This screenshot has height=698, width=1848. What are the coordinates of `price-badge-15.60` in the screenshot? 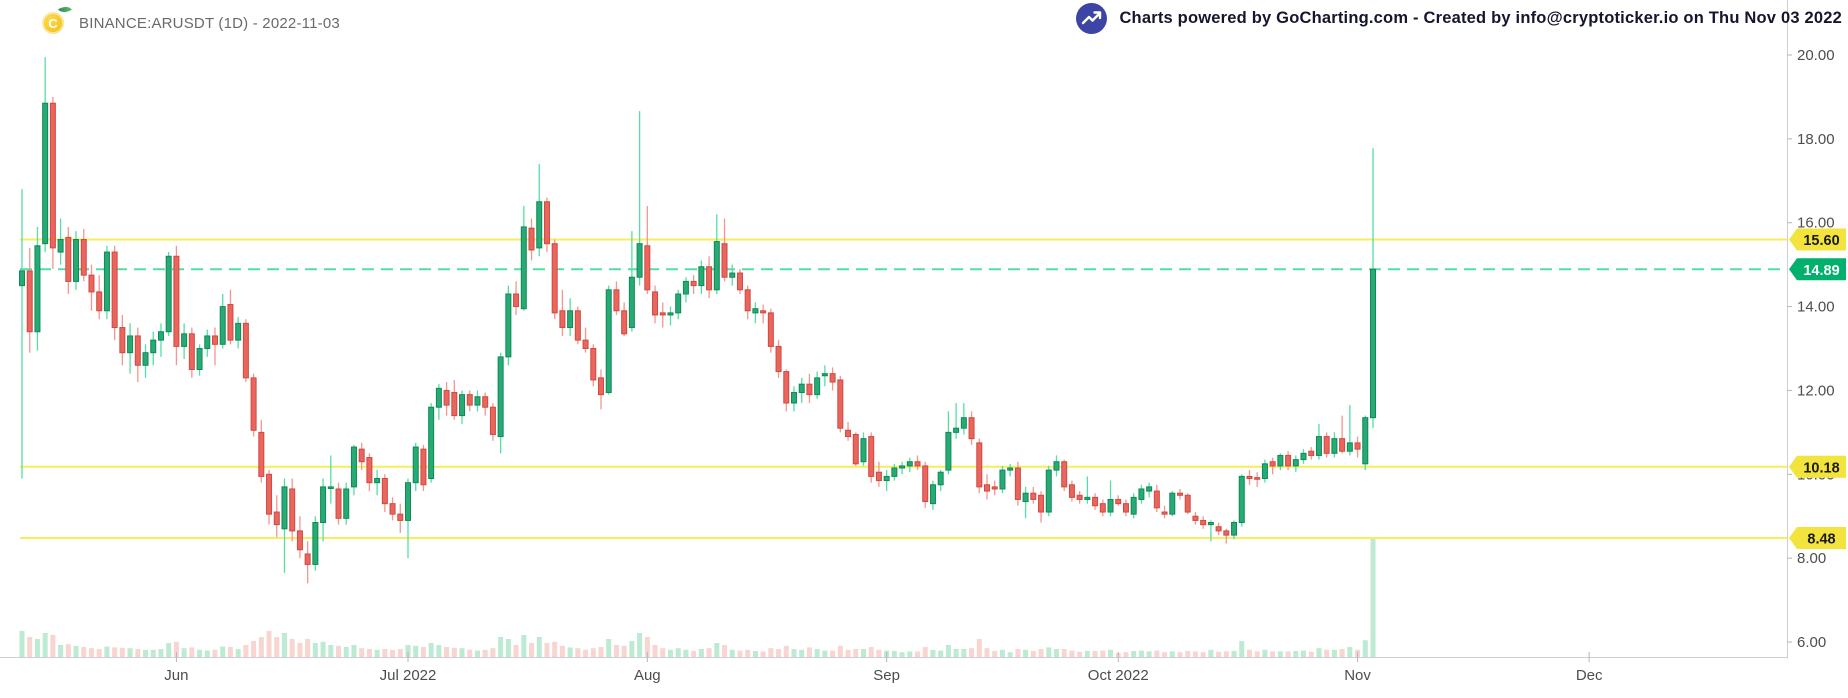 It's located at (1817, 239).